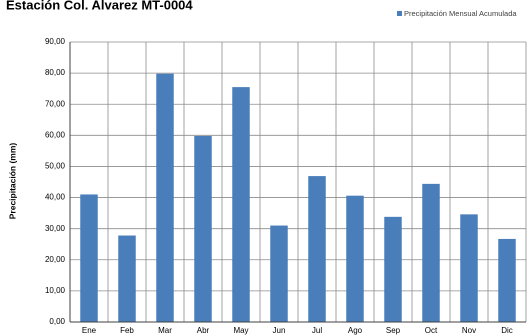  I want to click on legend: Precipitación Mensual Acumulada, so click(457, 13).